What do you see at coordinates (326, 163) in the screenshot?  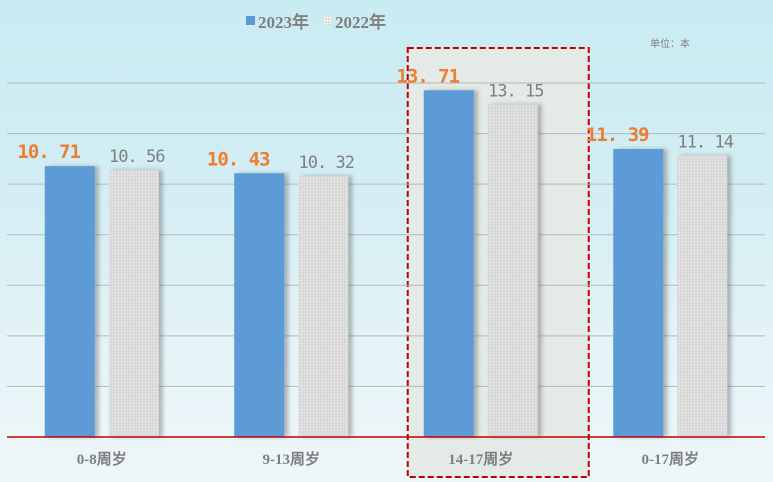 I see `data-label-2022: 10. 32` at bounding box center [326, 163].